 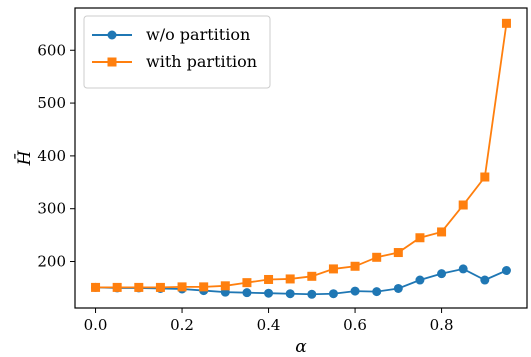 What do you see at coordinates (24, 157) in the screenshot?
I see `y-axis-label: H̄` at bounding box center [24, 157].